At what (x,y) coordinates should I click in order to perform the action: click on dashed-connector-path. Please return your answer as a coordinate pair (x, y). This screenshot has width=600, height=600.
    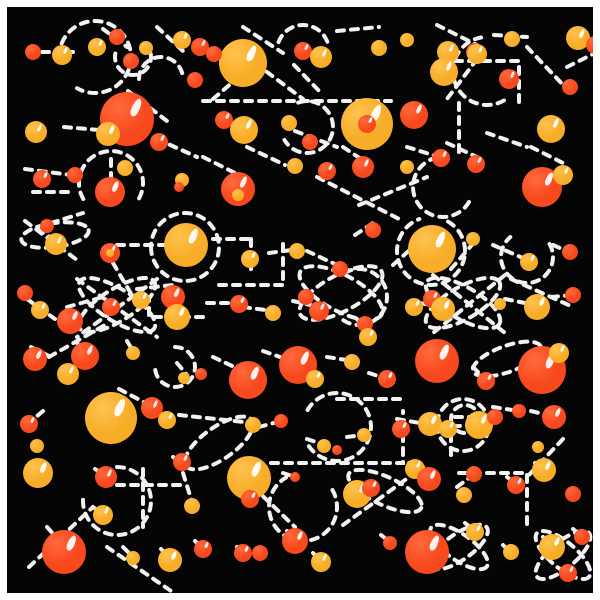
    Looking at the image, I should click on (393, 191).